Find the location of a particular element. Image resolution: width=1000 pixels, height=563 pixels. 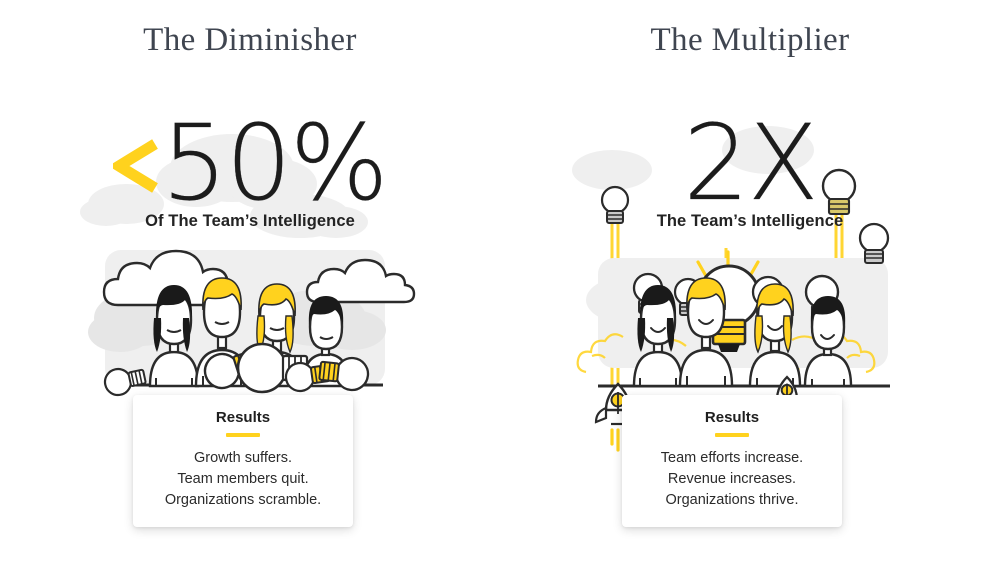

bulb-off-group is located at coordinates (236, 369).